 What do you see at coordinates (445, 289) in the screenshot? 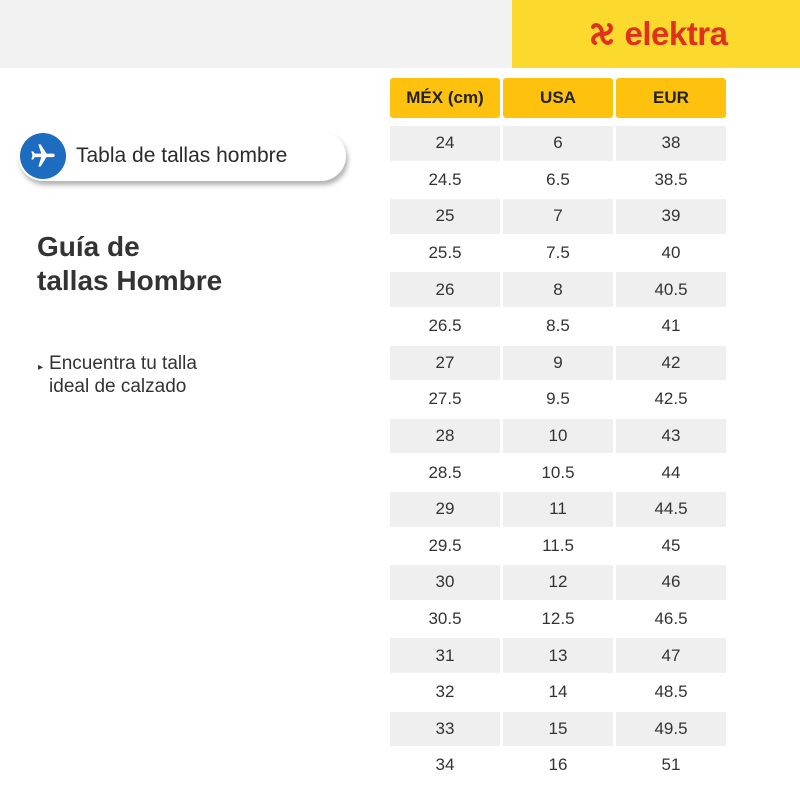
I see `cell-mex: 26` at bounding box center [445, 289].